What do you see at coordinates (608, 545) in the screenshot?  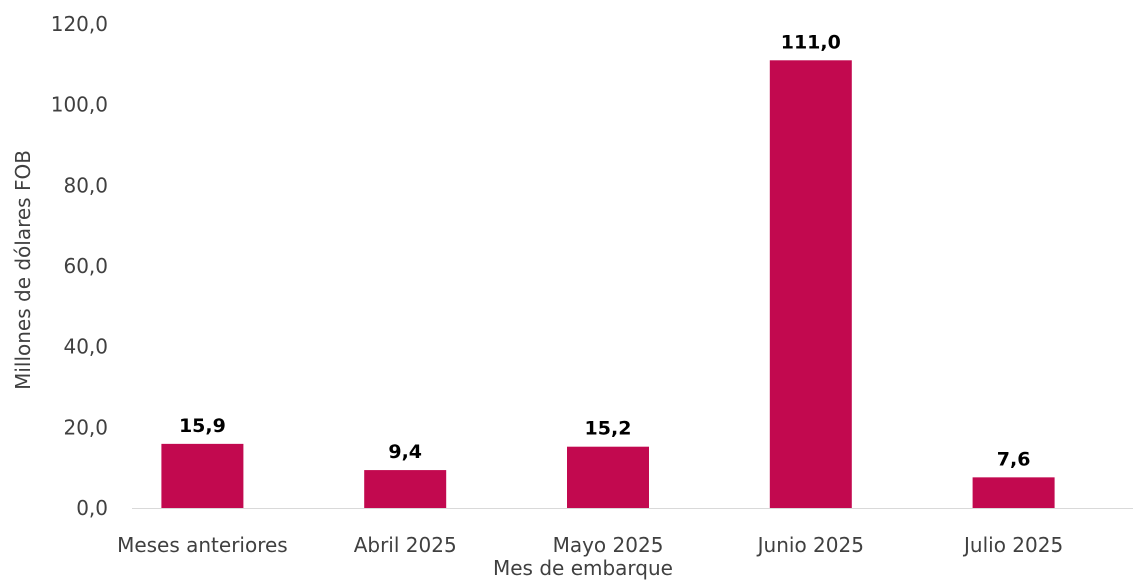 I see `x-tick-label: Mayo 2025` at bounding box center [608, 545].